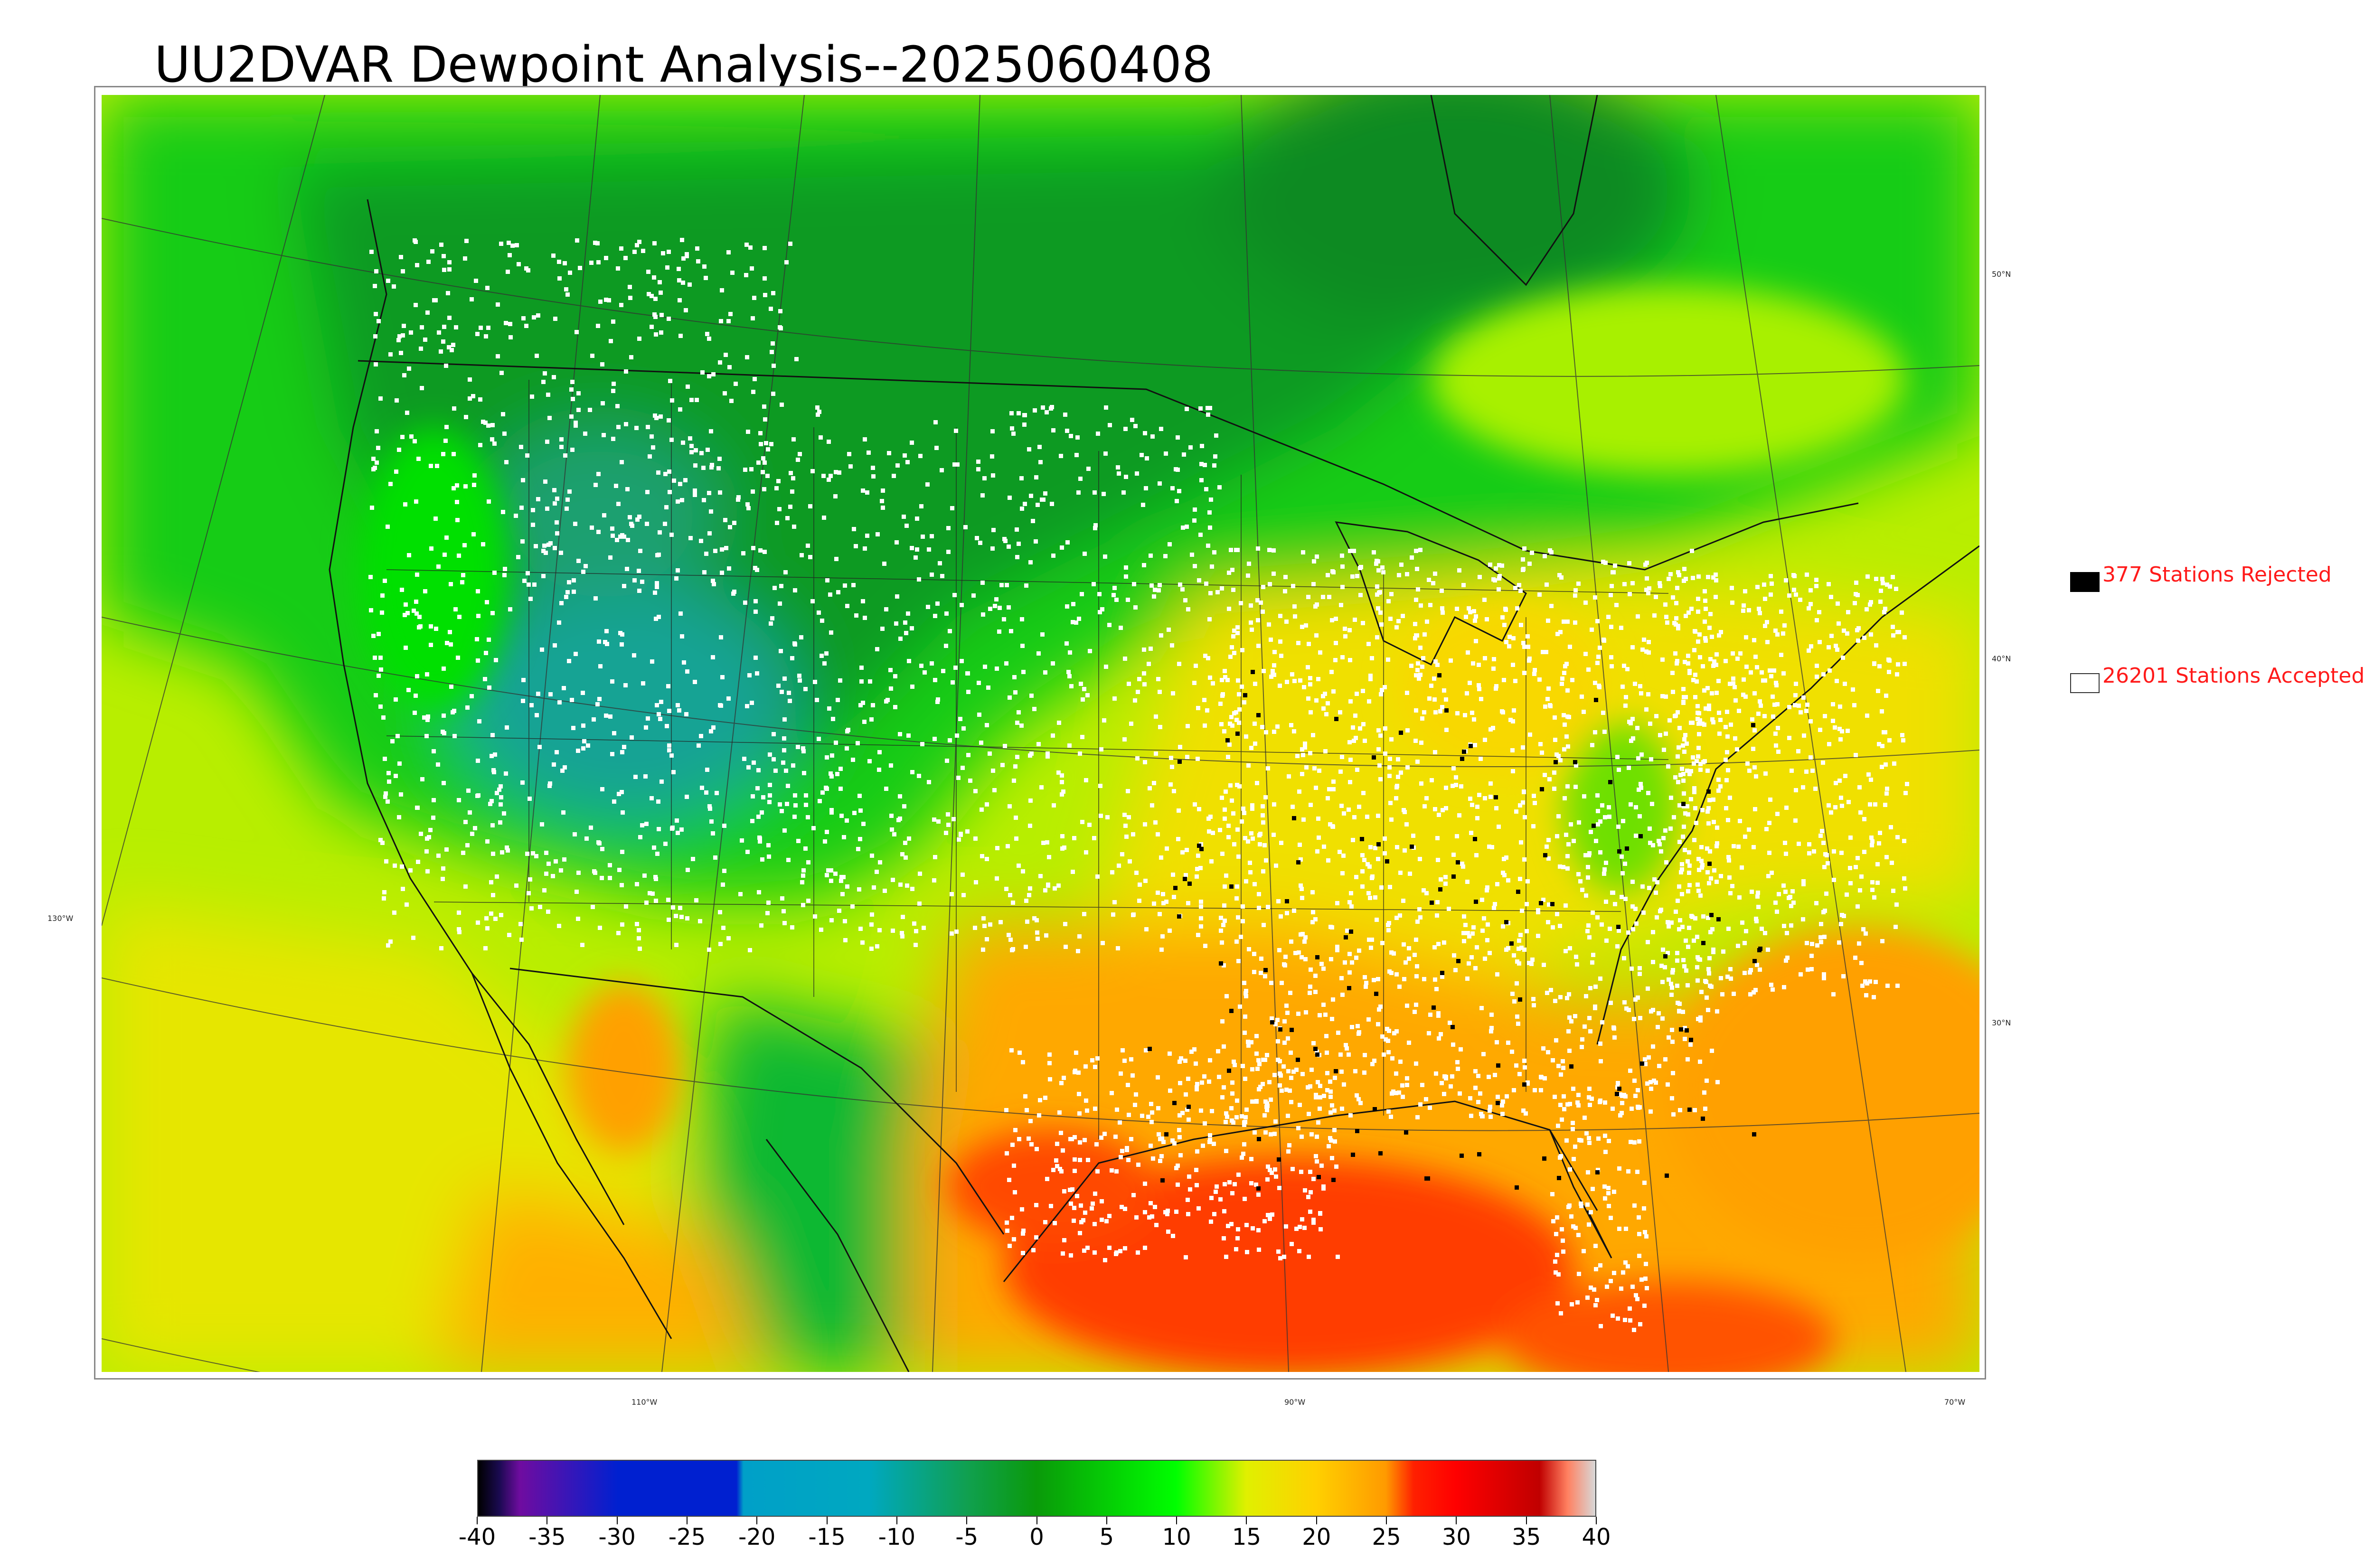 The height and width of the screenshot is (1568, 2374). I want to click on colorbar-tick, so click(1386, 1521).